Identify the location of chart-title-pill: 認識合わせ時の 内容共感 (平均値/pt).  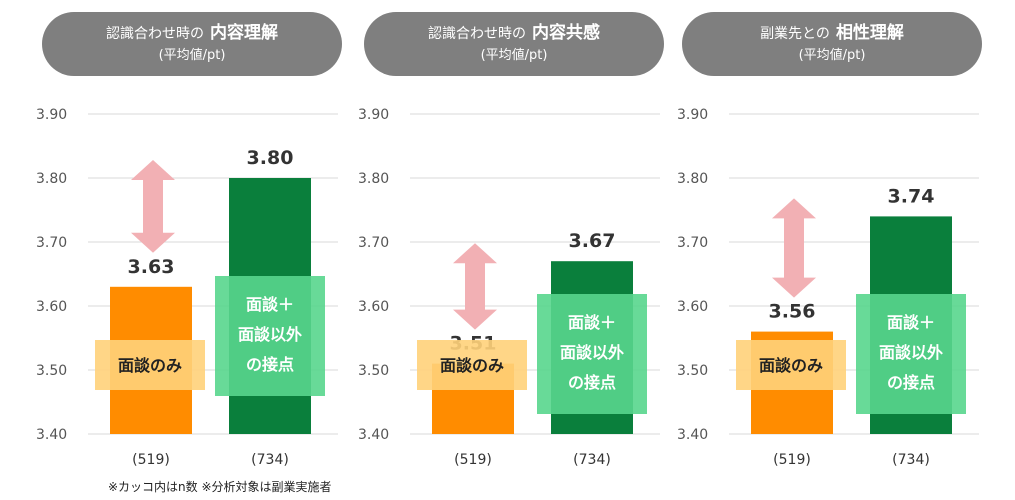
(514, 44).